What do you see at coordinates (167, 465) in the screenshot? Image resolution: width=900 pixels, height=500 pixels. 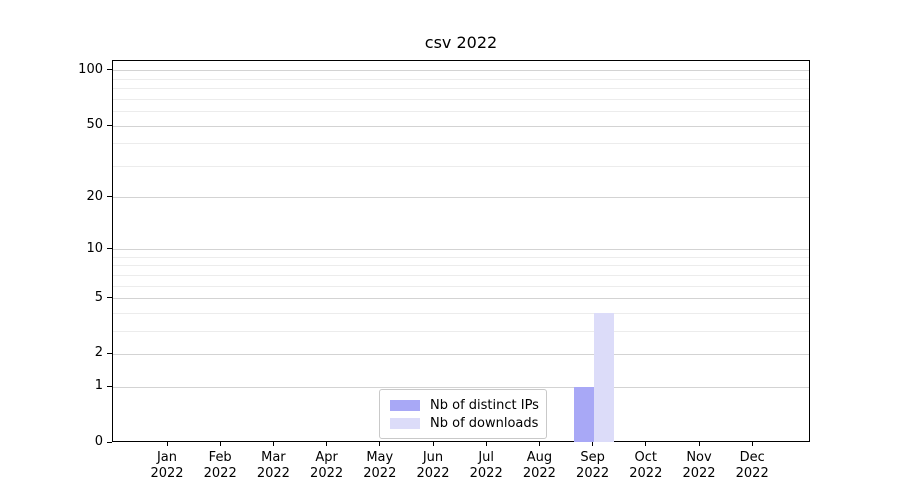 I see `x-tick-label: Jan 2022` at bounding box center [167, 465].